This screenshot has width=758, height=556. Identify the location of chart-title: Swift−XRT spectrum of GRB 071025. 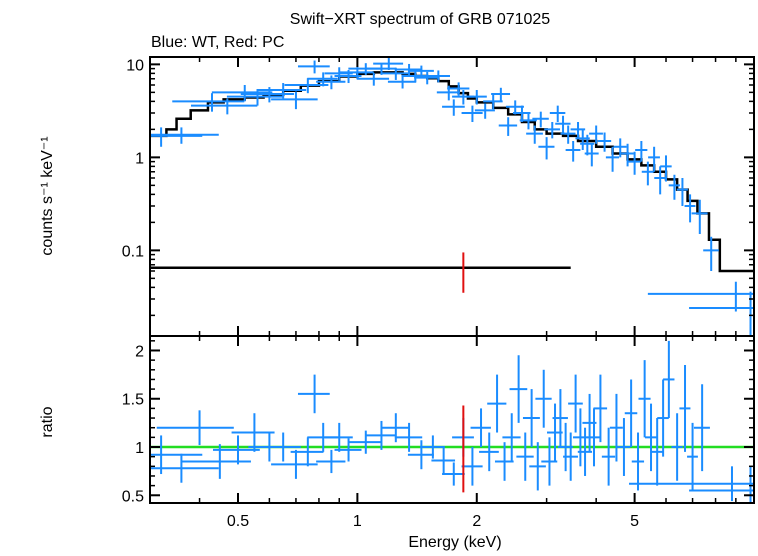
(420, 19).